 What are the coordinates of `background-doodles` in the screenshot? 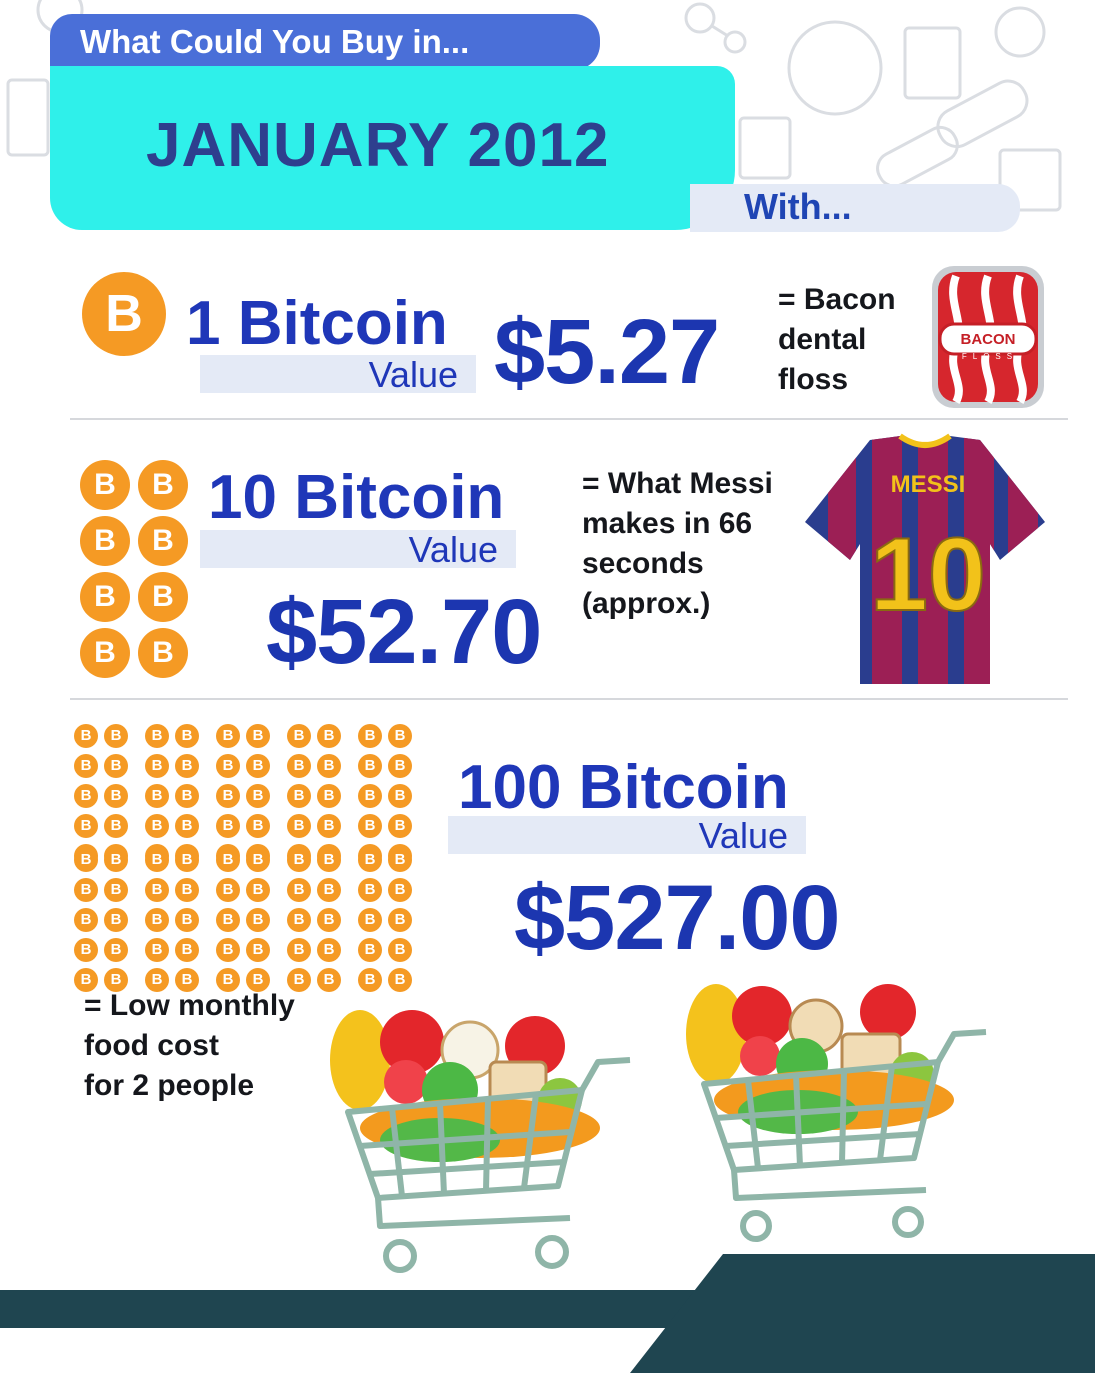 It's located at (534, 106).